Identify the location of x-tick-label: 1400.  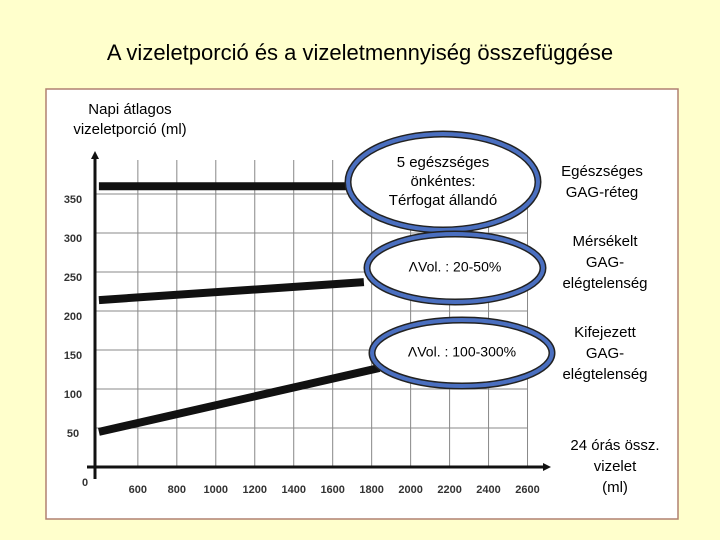
(293, 490).